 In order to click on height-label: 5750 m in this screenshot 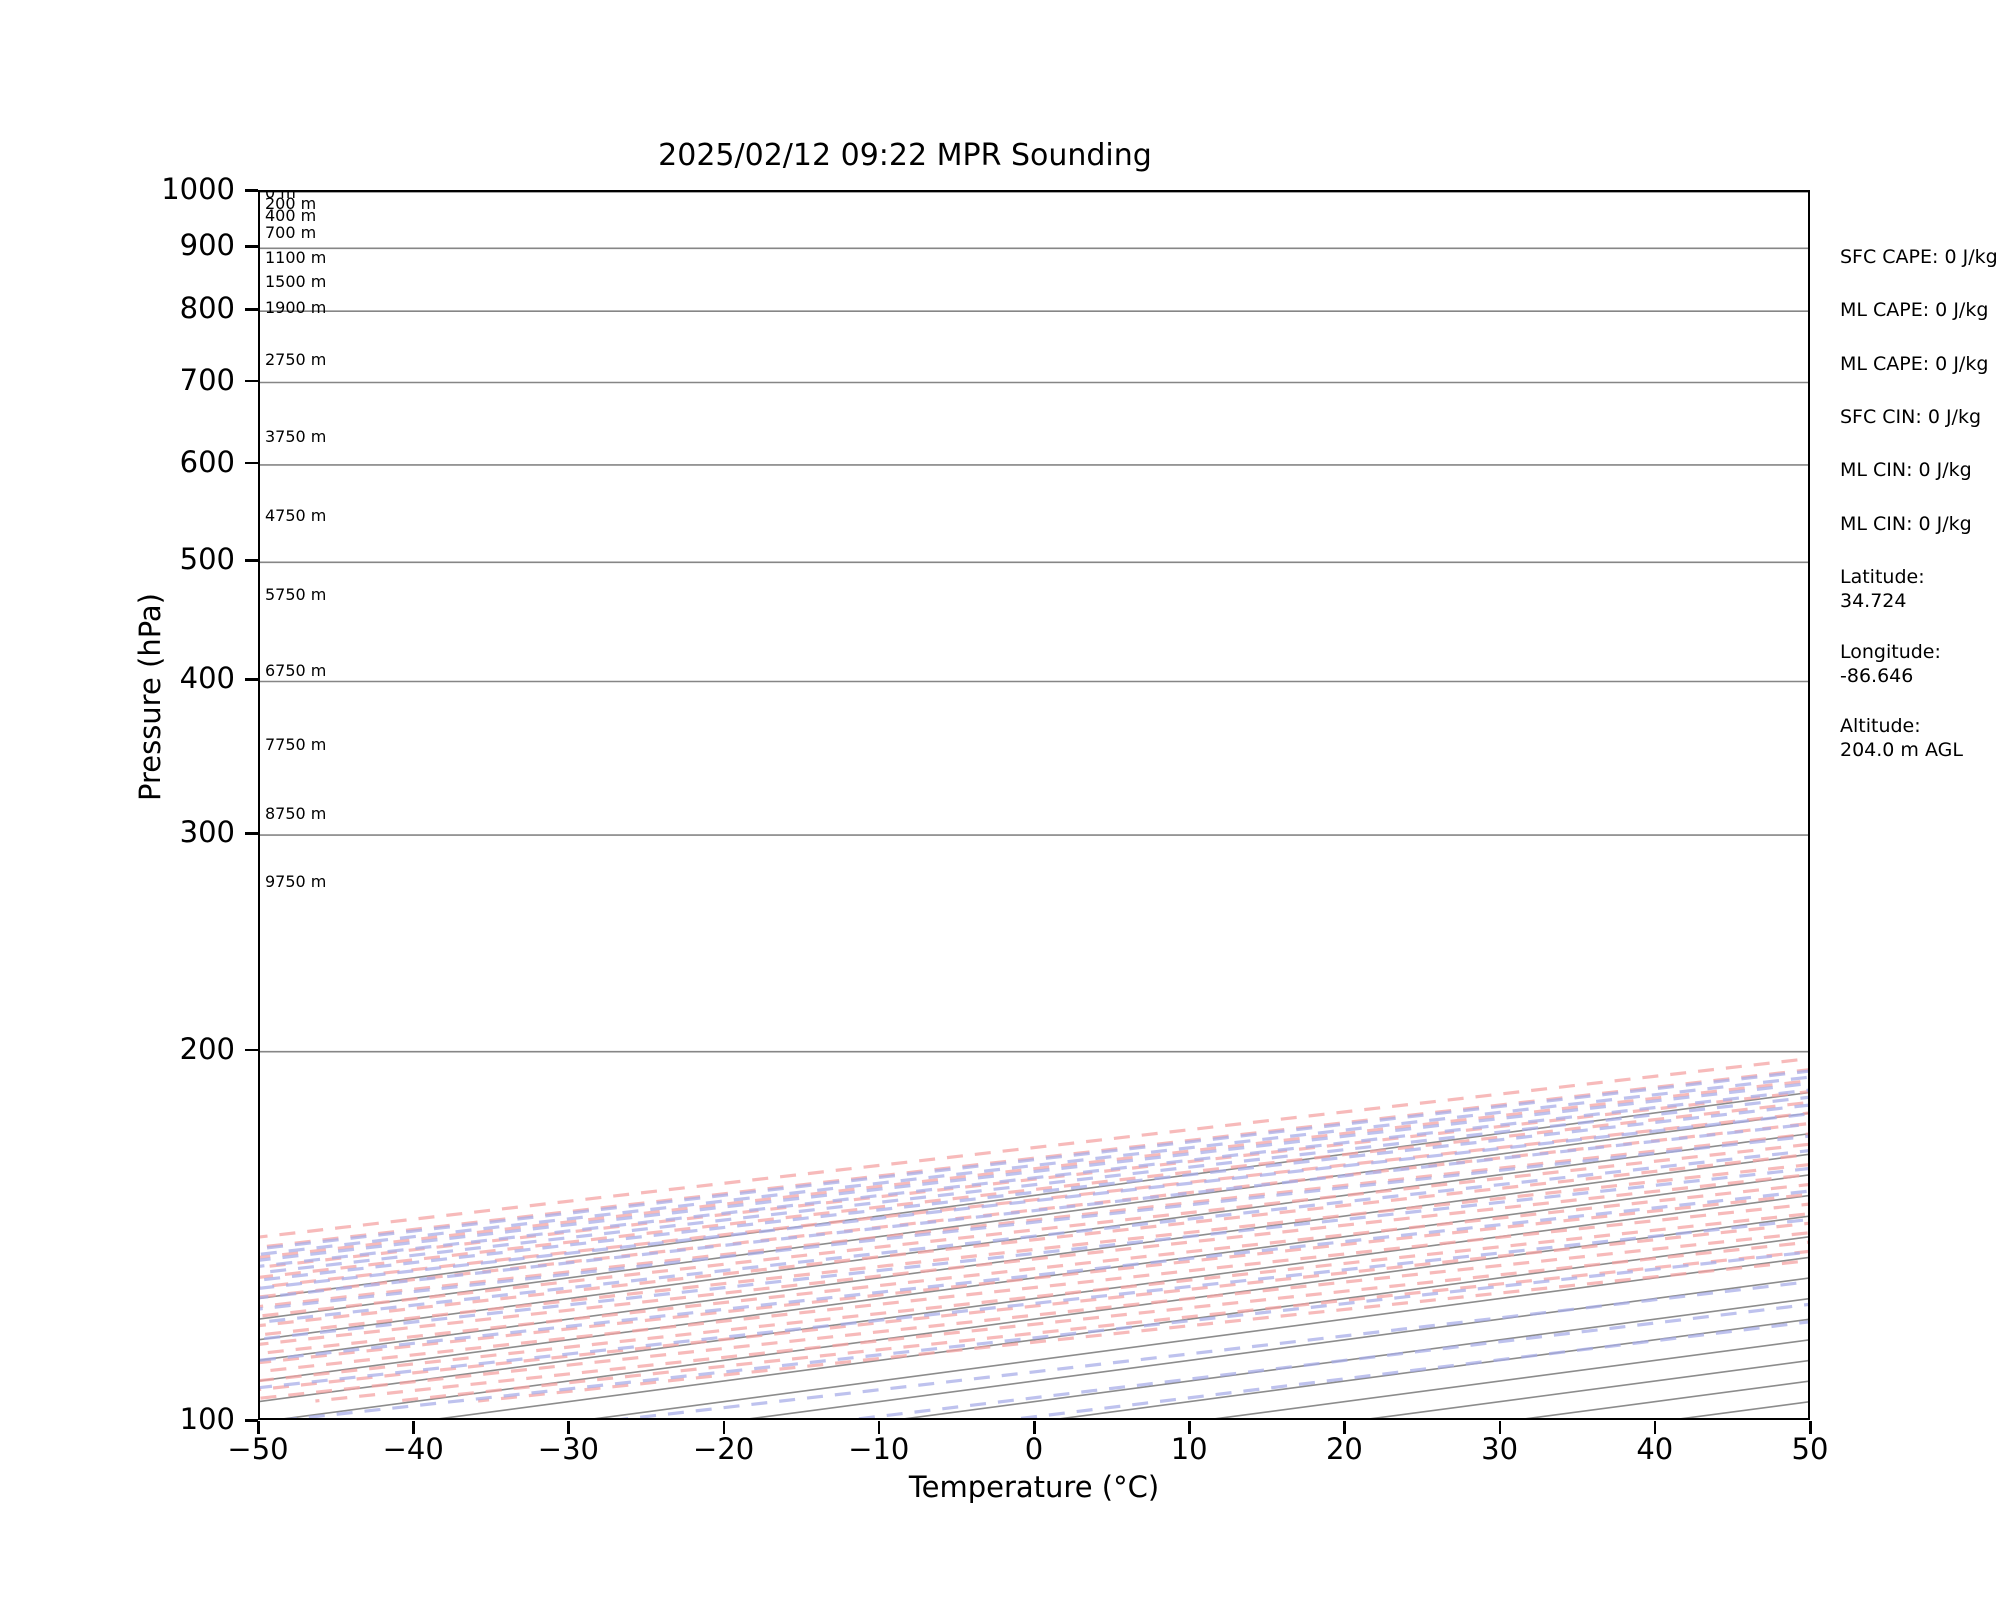, I will do `click(296, 595)`.